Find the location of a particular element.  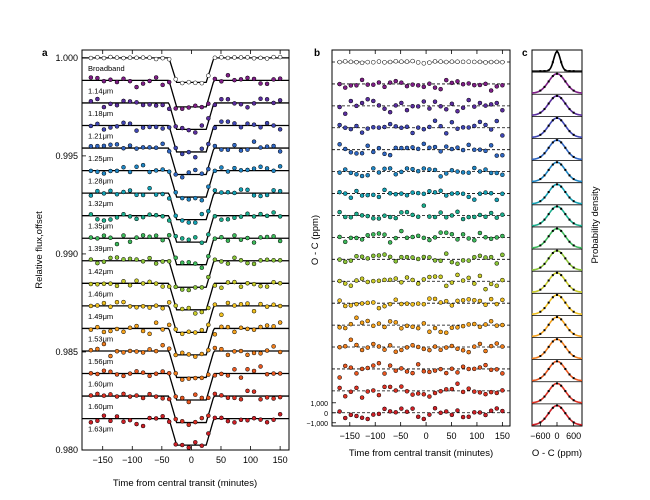

panel-a-series-label: 1.63μm is located at coordinates (100, 429).